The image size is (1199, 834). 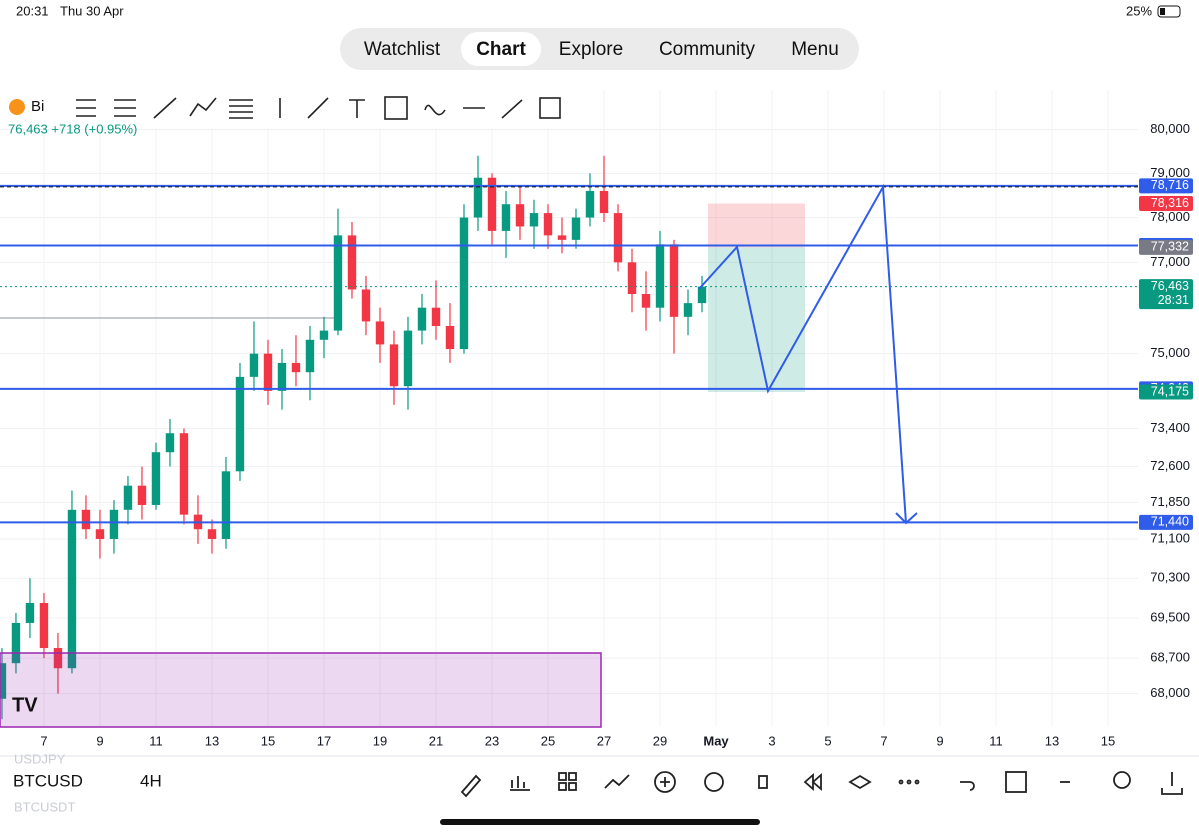 What do you see at coordinates (756, 225) in the screenshot?
I see `stop-zone` at bounding box center [756, 225].